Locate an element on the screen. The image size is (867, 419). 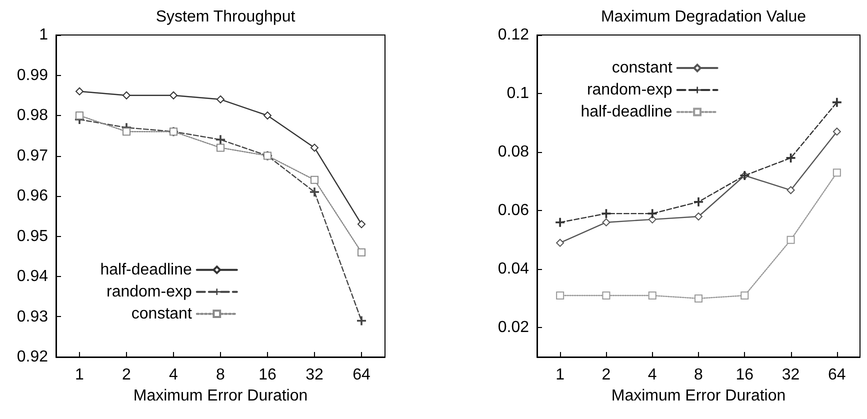
y-tick-label: 0.06 is located at coordinates (514, 211).